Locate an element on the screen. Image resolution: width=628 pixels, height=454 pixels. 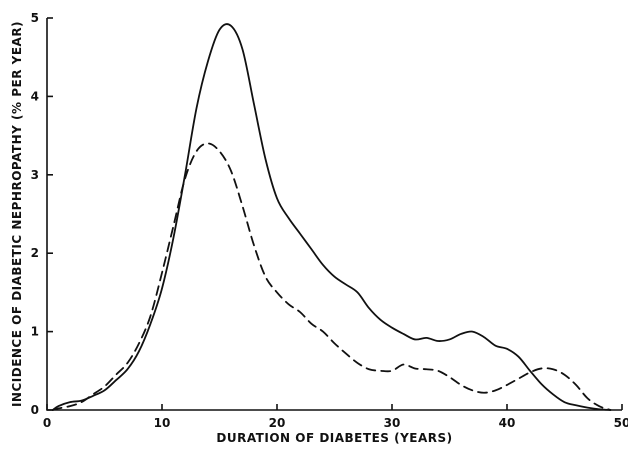
x-tick-label: 10 is located at coordinates (162, 423).